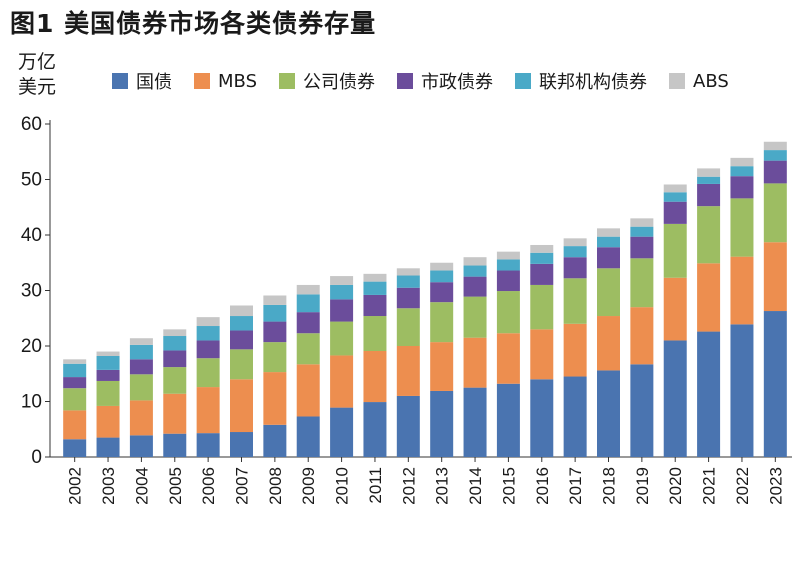 Image resolution: width=800 pixels, height=562 pixels. I want to click on legend-label: 国债, so click(154, 82).